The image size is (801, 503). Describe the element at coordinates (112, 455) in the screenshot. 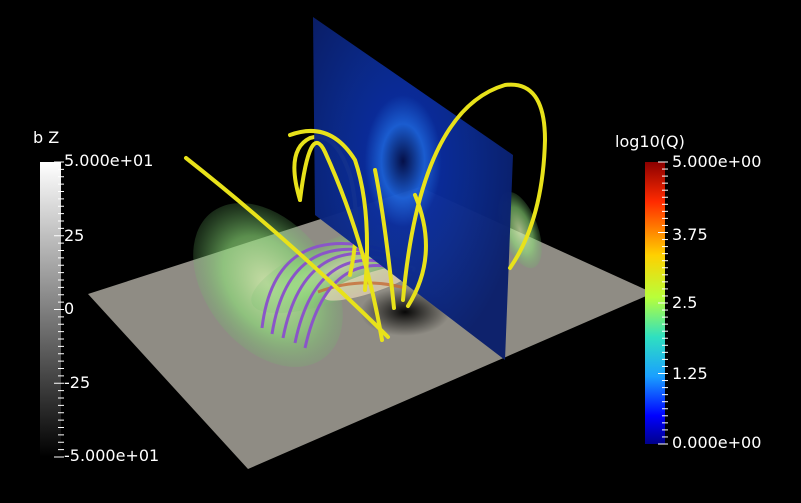

I see `bz-label-min: -5.000e+01` at that location.